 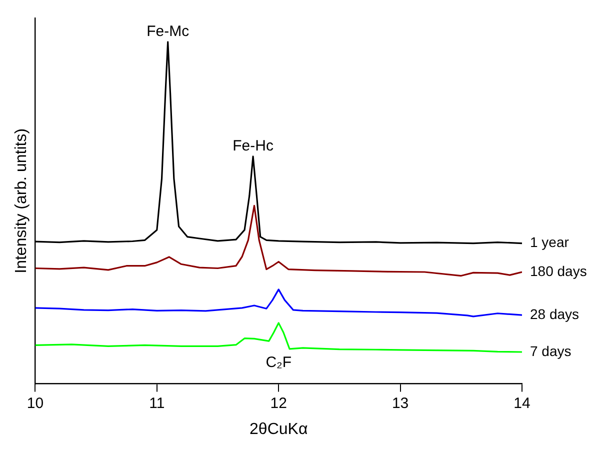 What do you see at coordinates (168, 31) in the screenshot?
I see `annotation: Fe-Mc` at bounding box center [168, 31].